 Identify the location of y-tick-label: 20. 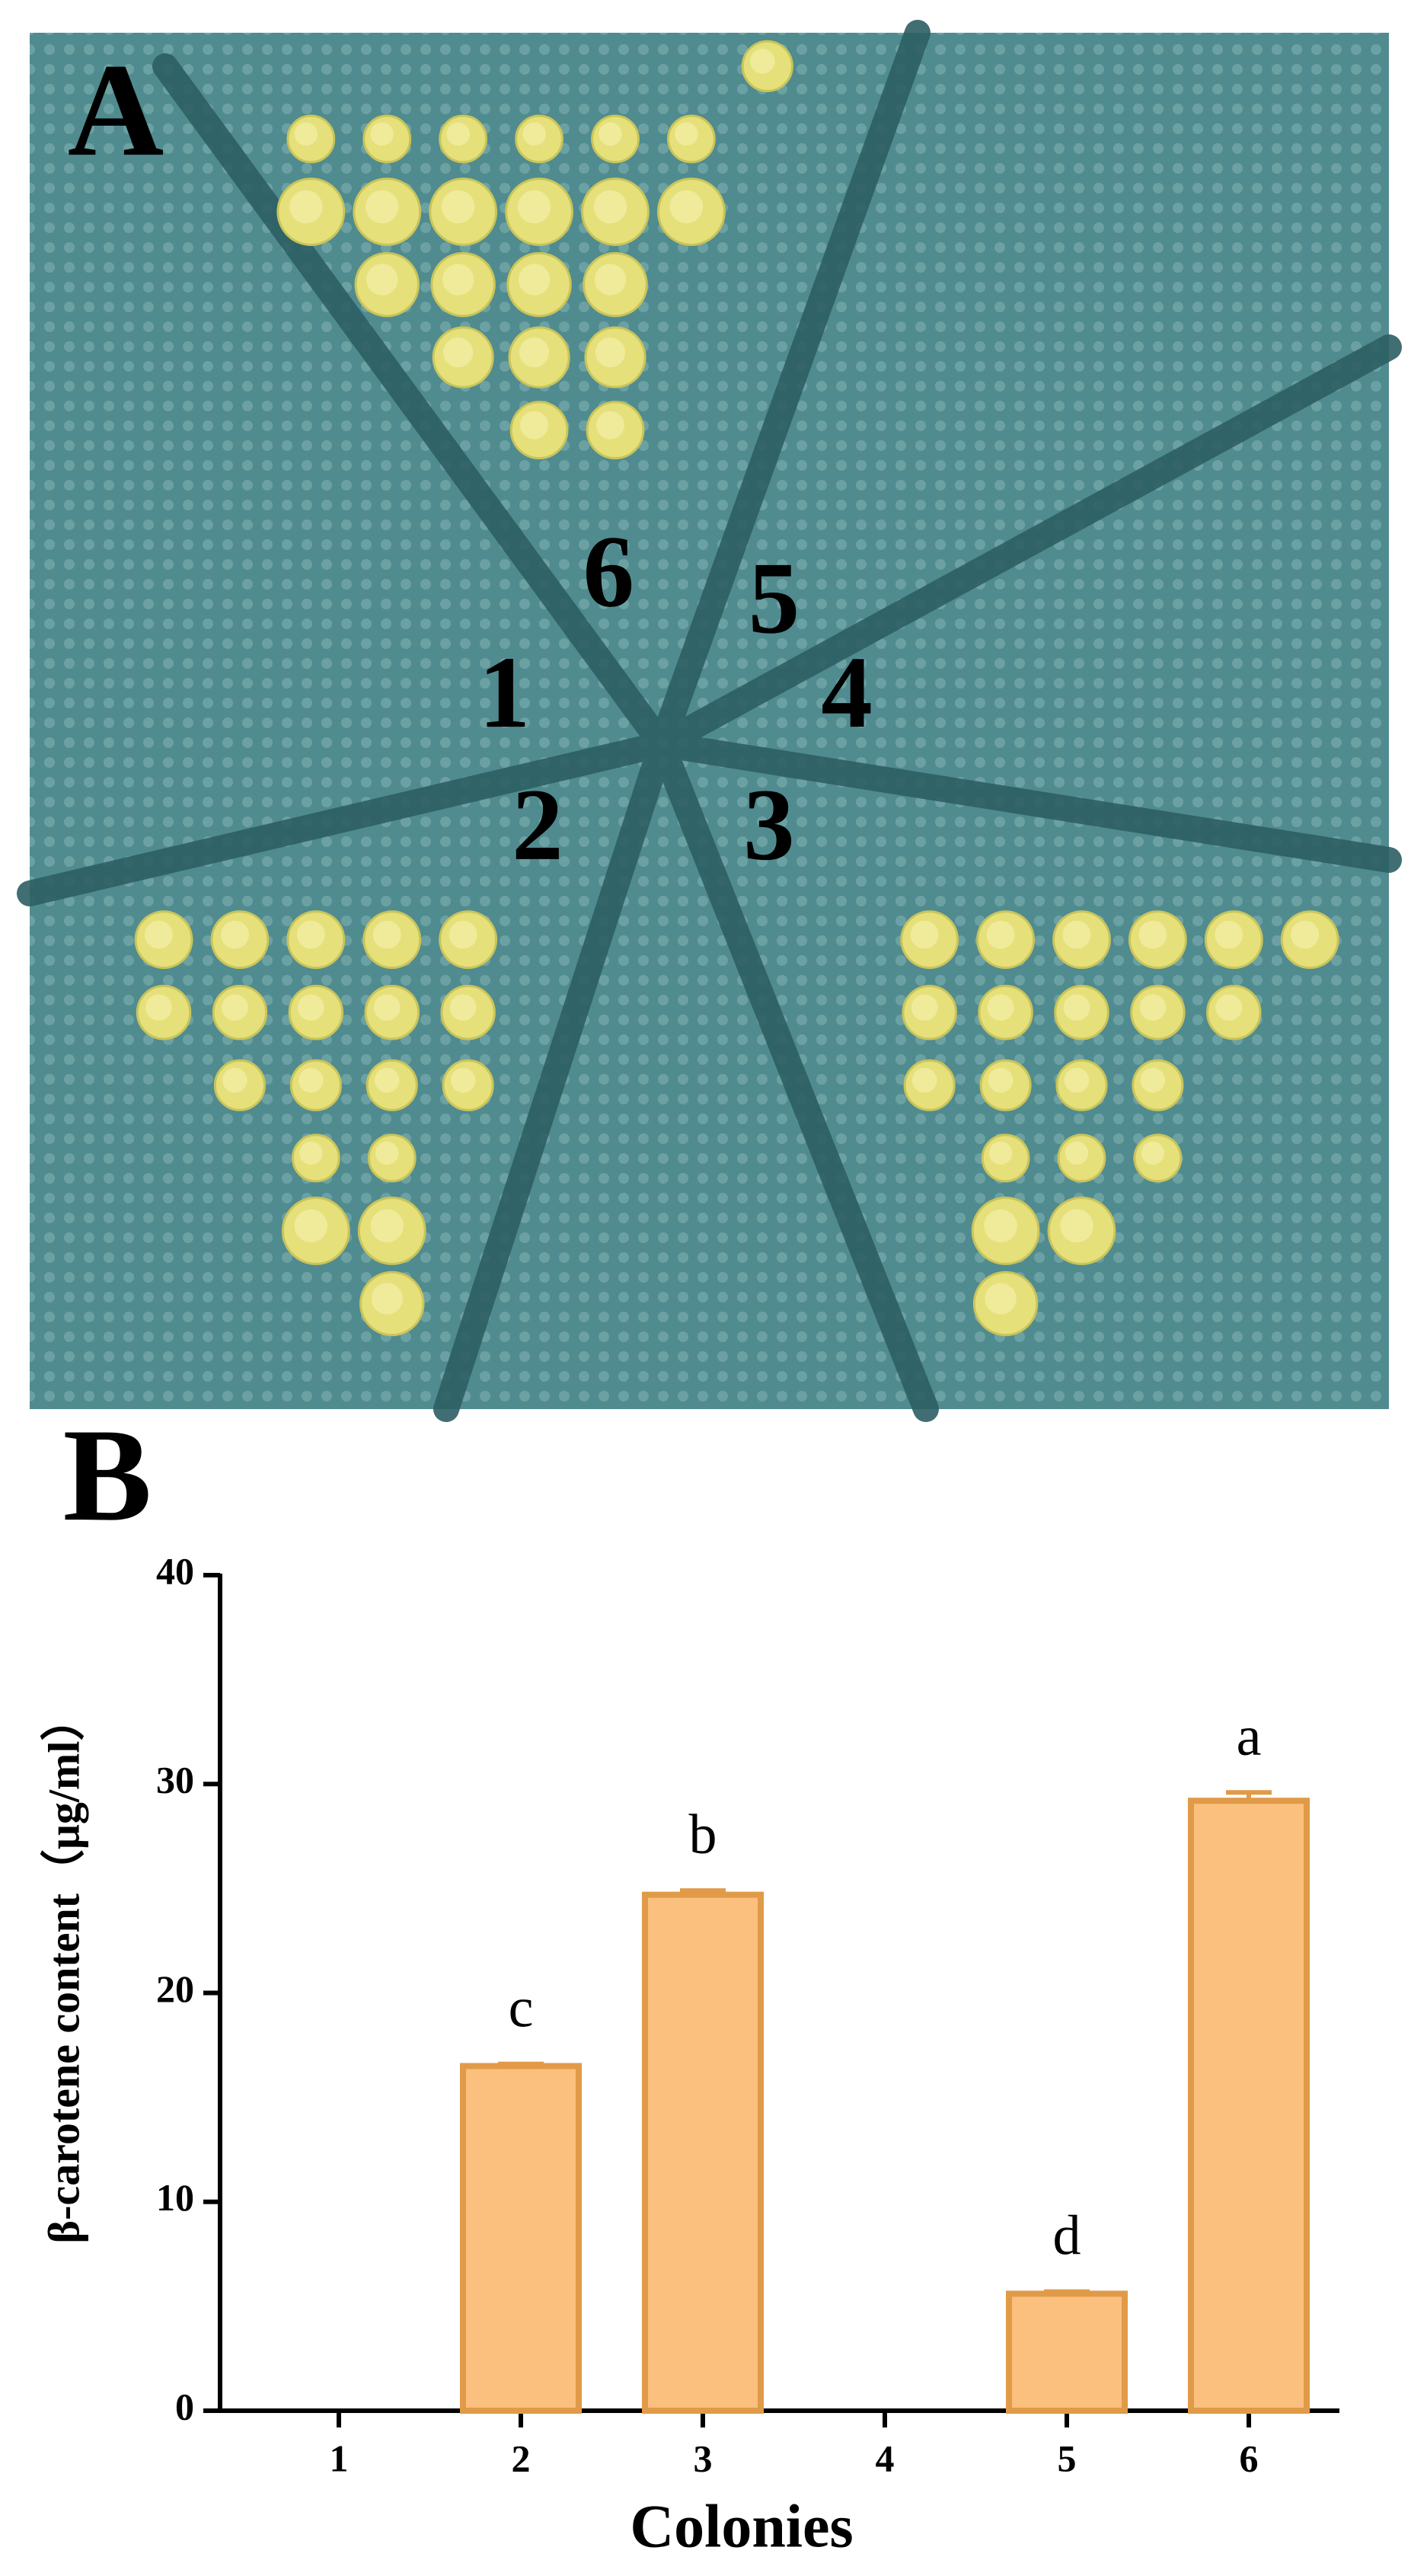
(175, 1989).